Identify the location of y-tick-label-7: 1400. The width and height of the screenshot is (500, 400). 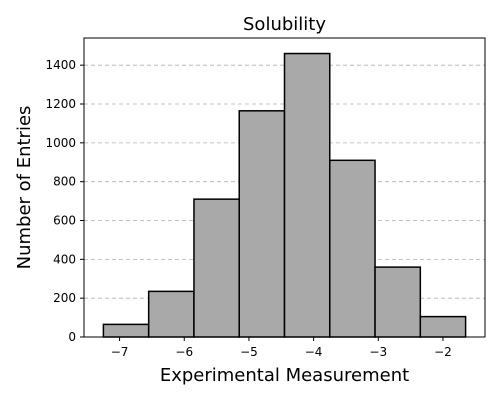
(60, 65).